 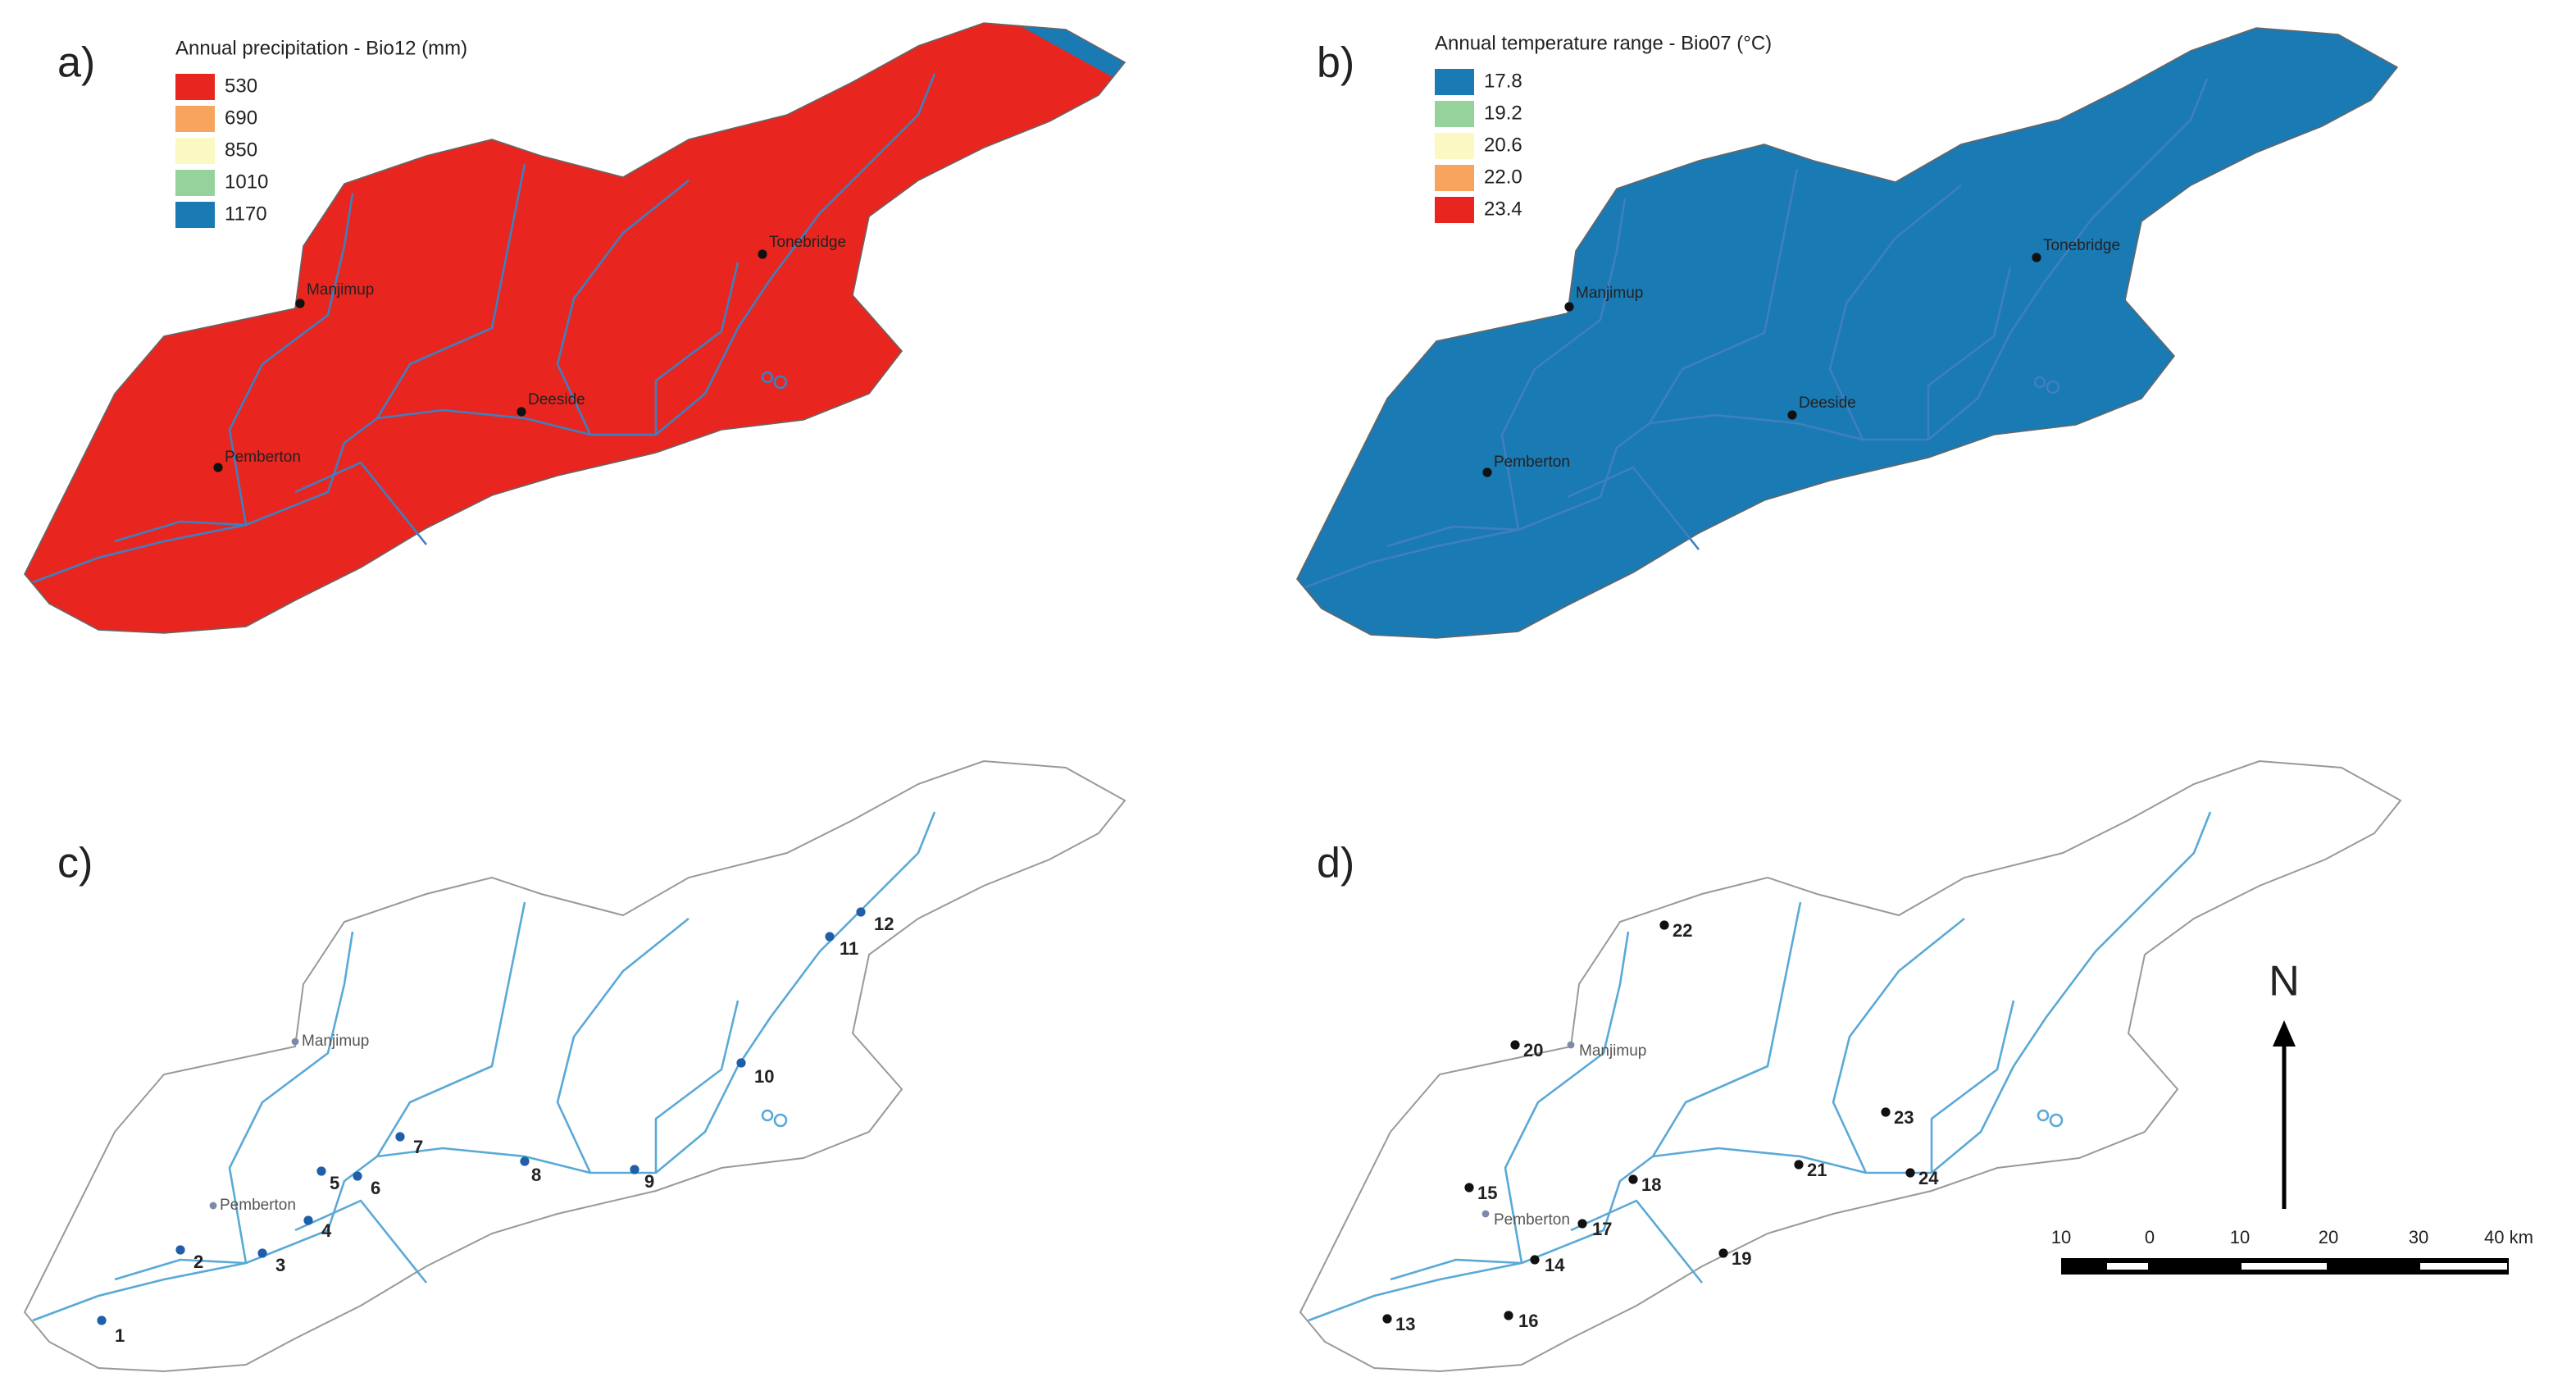 I want to click on scale-label: 30, so click(x=2418, y=1237).